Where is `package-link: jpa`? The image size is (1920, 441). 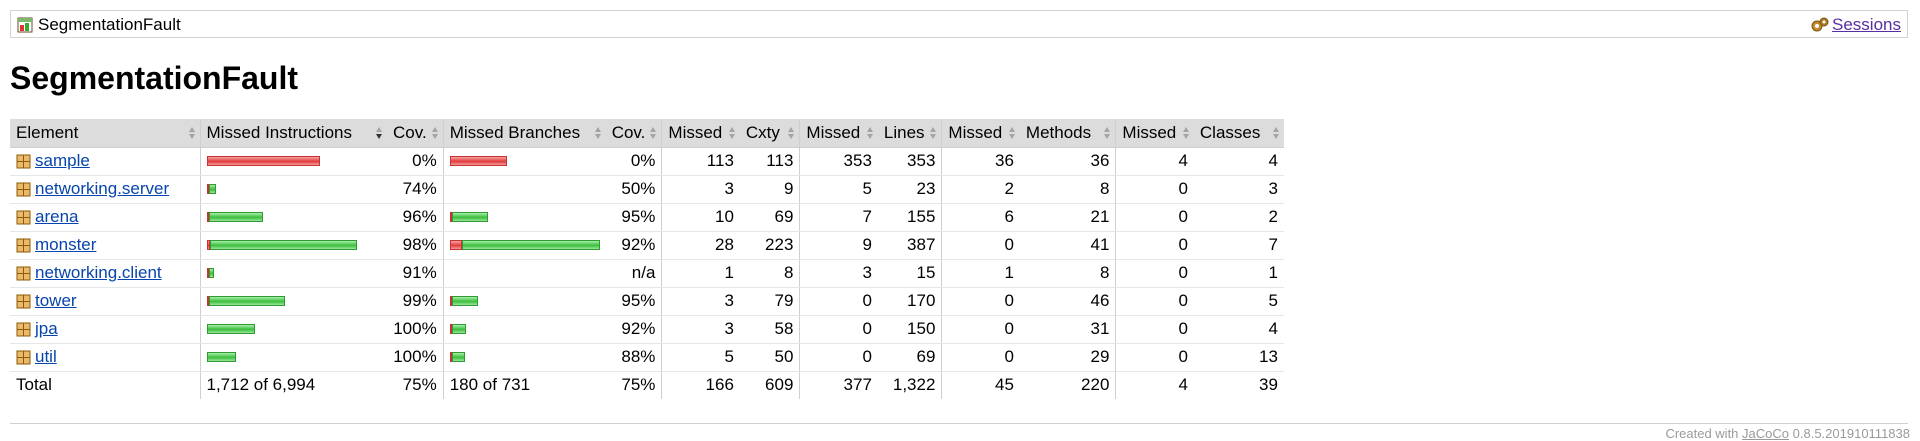
package-link: jpa is located at coordinates (46, 328).